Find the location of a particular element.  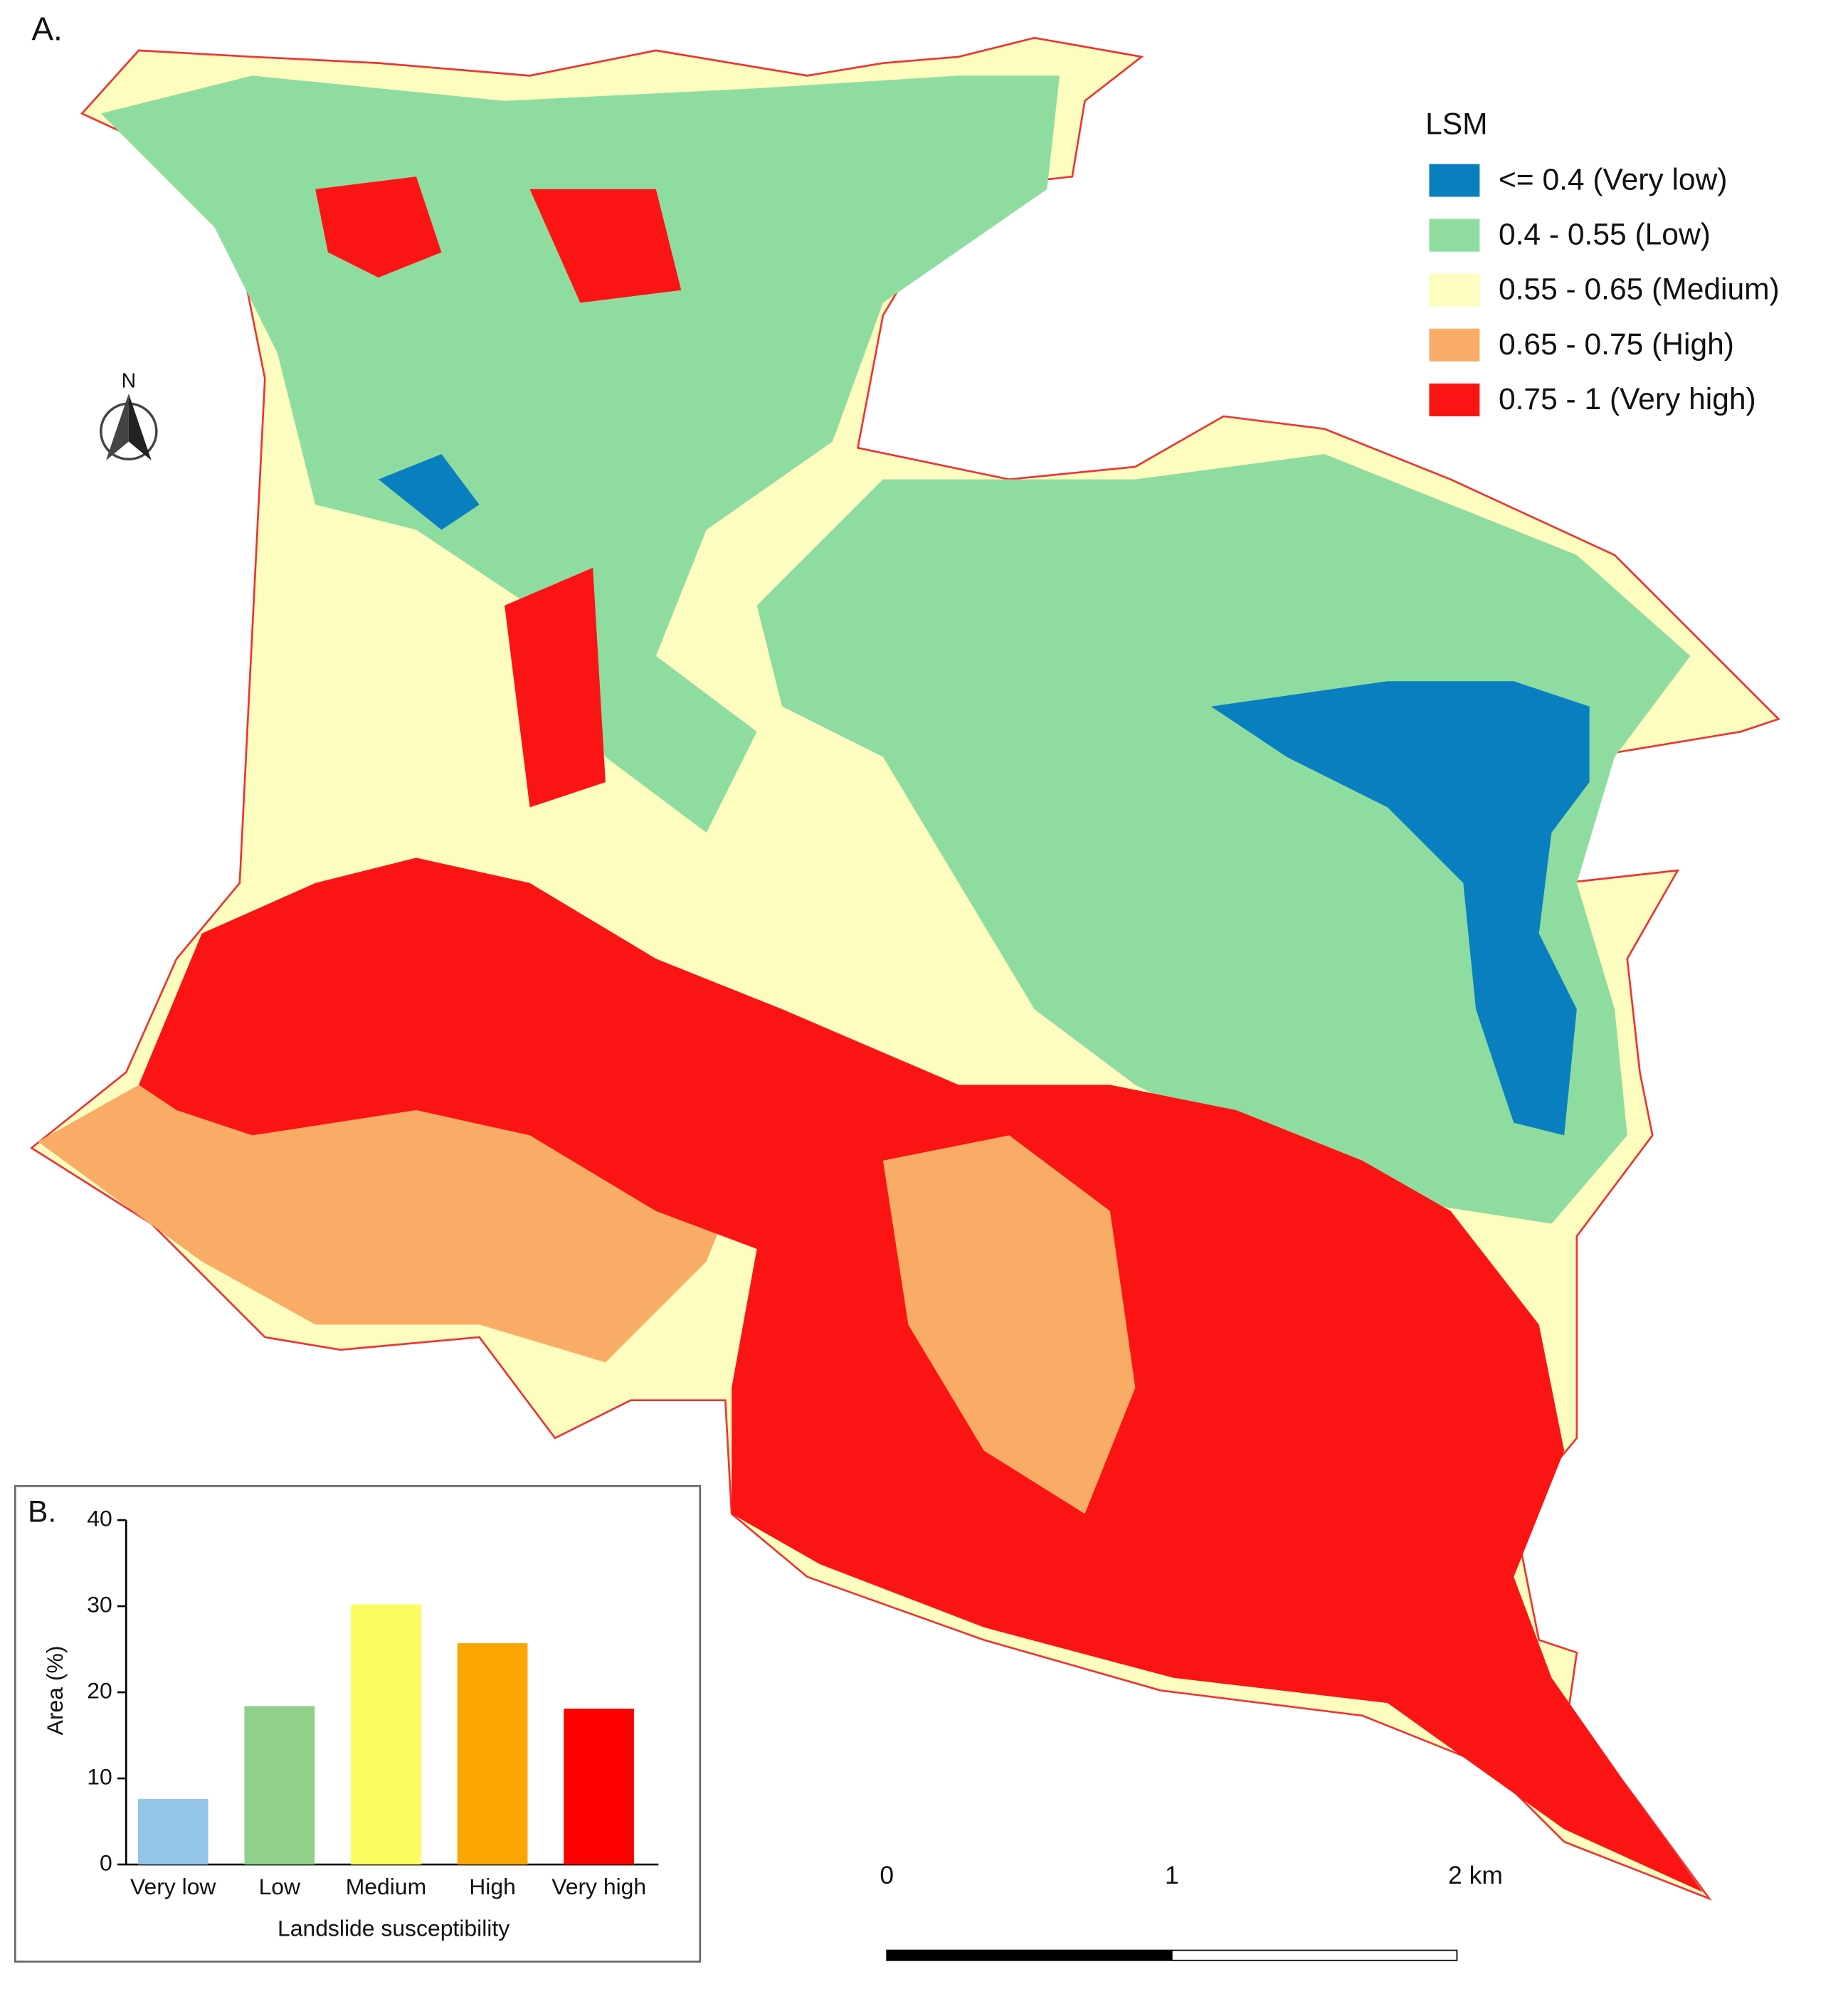

legend-label: 0.55 - 0.65 (Medium) is located at coordinates (1639, 290).